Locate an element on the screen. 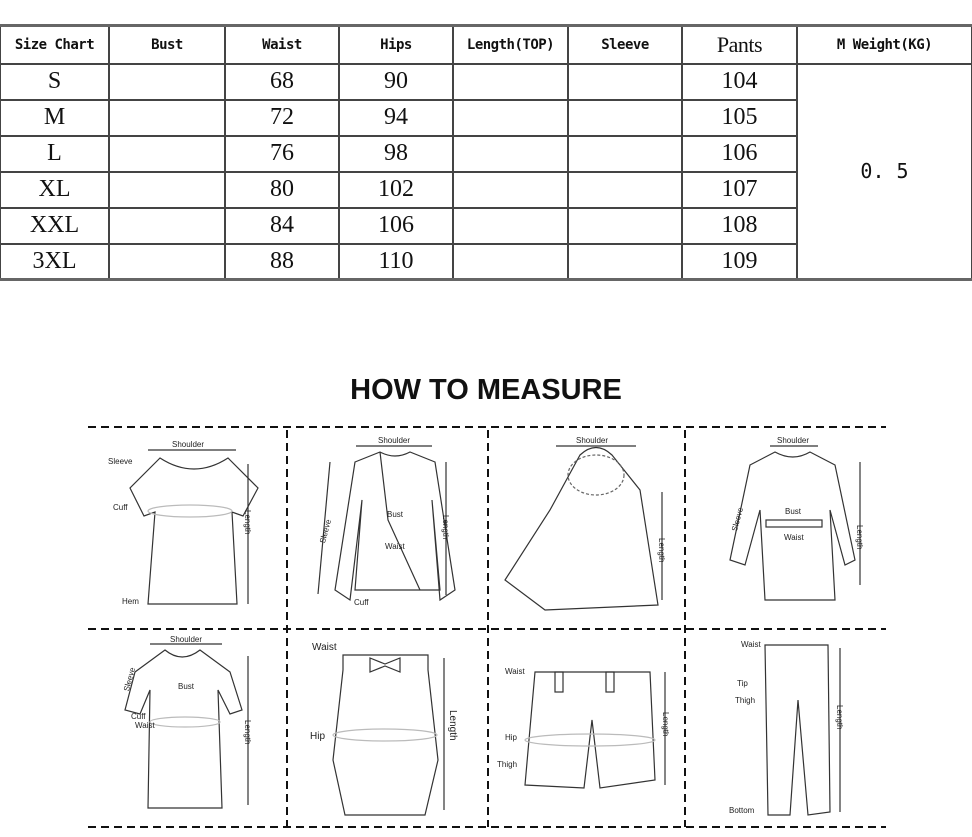 This screenshot has width=972, height=837. cell-pants: 107 is located at coordinates (739, 189).